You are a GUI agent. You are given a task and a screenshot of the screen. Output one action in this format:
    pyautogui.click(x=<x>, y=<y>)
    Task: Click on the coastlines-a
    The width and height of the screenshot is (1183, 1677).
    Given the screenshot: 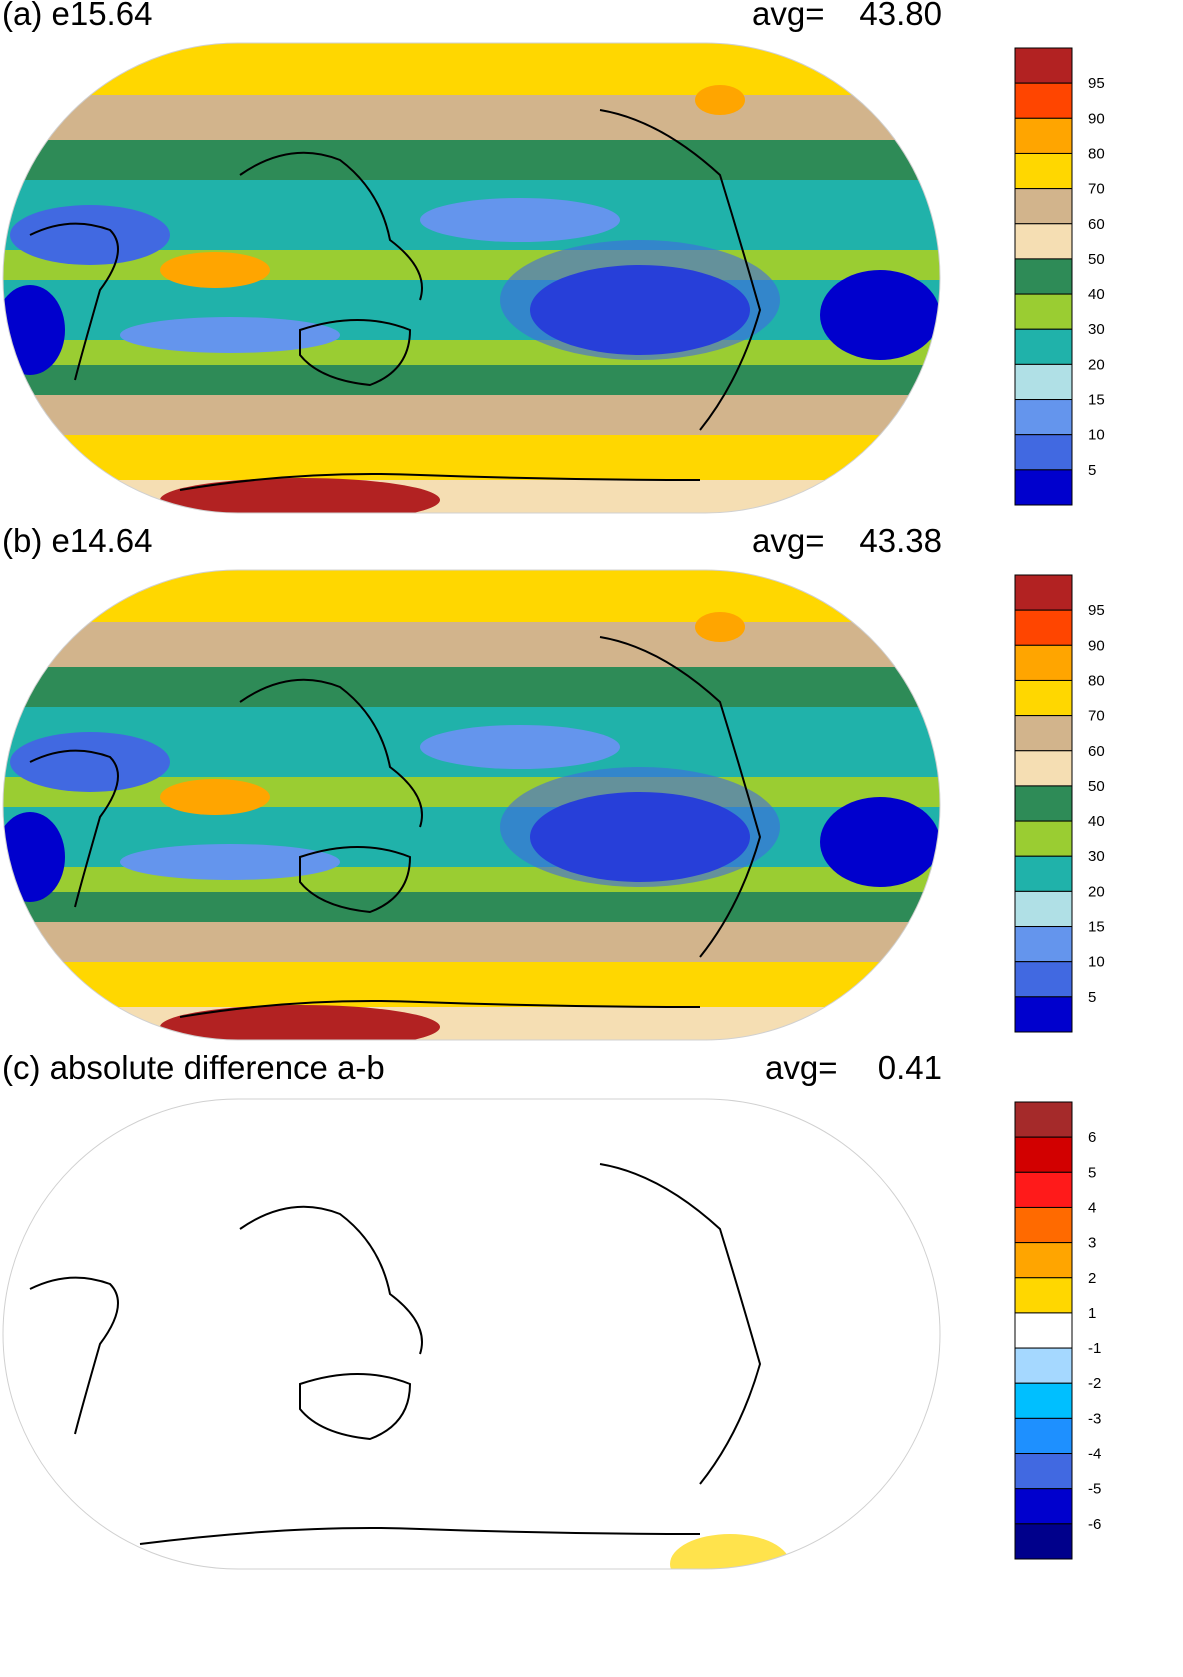 What is the action you would take?
    pyautogui.click(x=395, y=300)
    